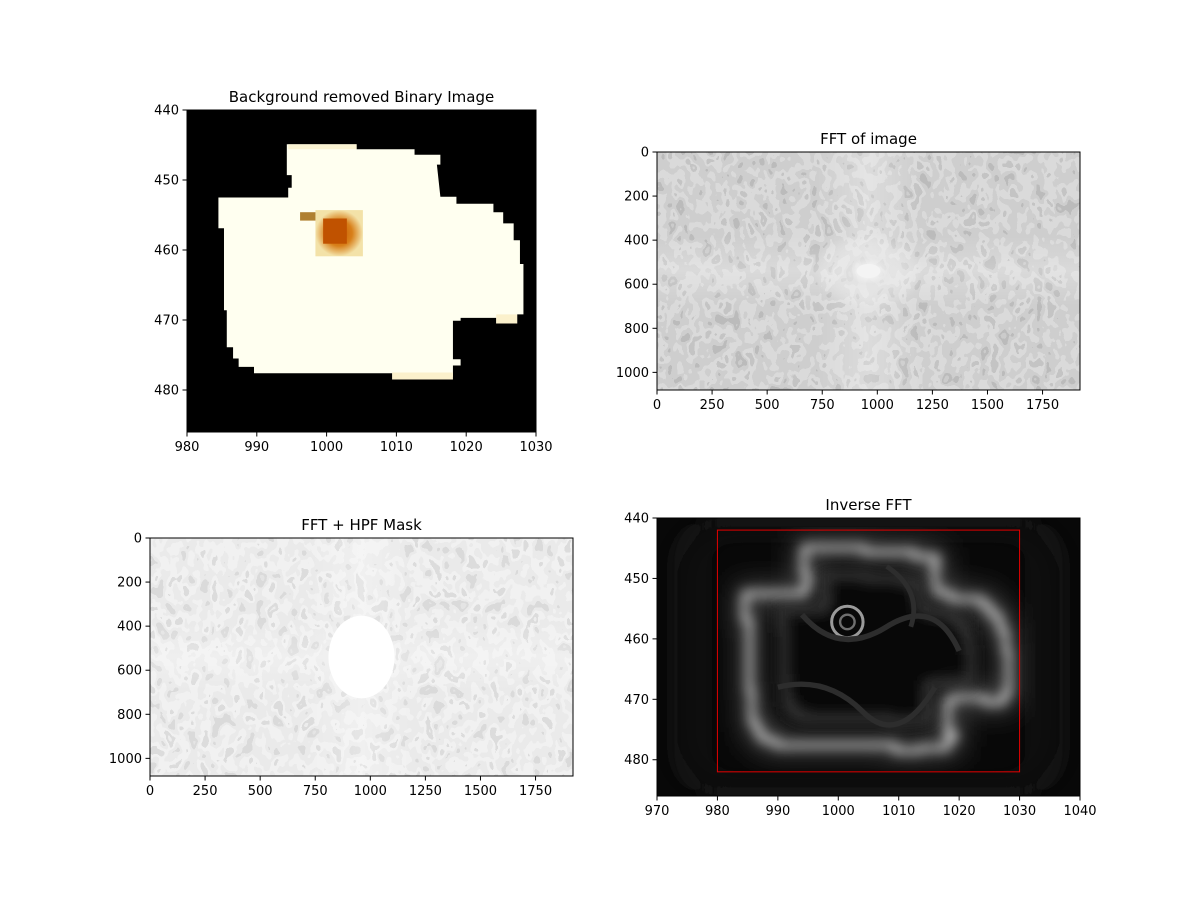  Describe the element at coordinates (371, 262) in the screenshot. I see `foreground-region` at that location.